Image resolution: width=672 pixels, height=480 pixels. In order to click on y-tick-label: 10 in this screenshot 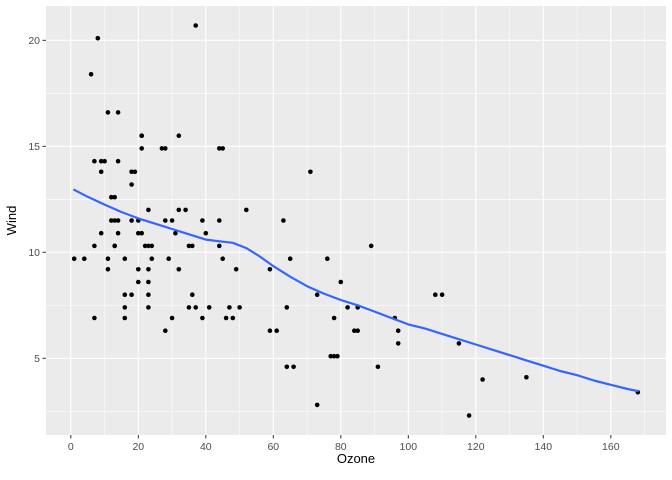, I will do `click(34, 253)`.